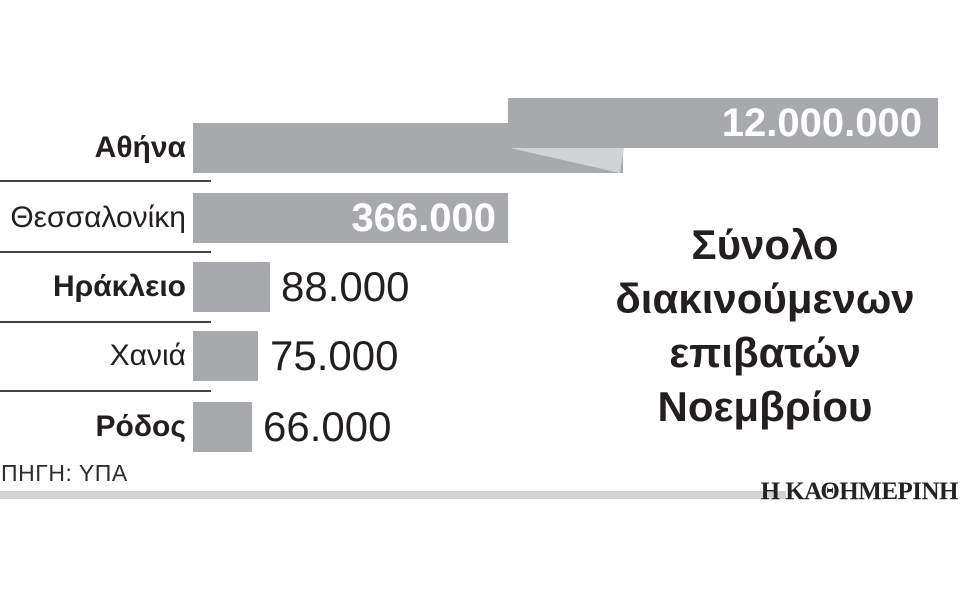  I want to click on bar-label-thessaloniki: Θεσσαλονίκη, so click(98, 217).